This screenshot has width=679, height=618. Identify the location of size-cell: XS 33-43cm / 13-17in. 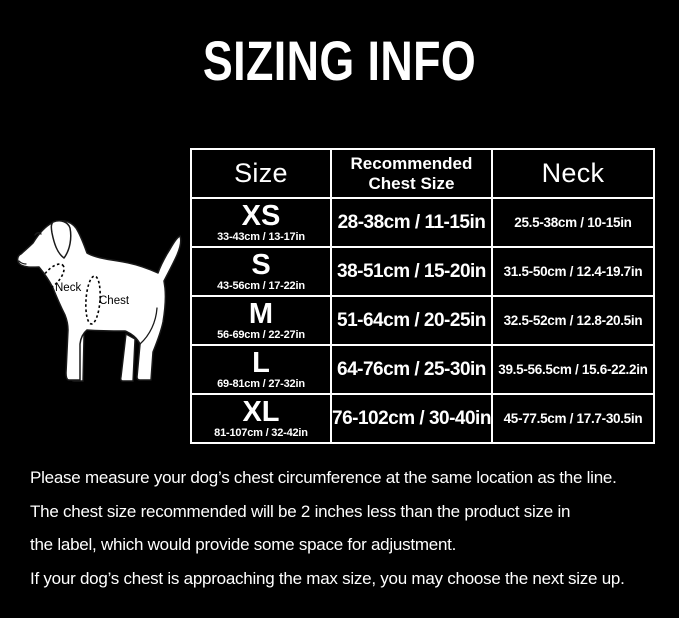
(261, 222).